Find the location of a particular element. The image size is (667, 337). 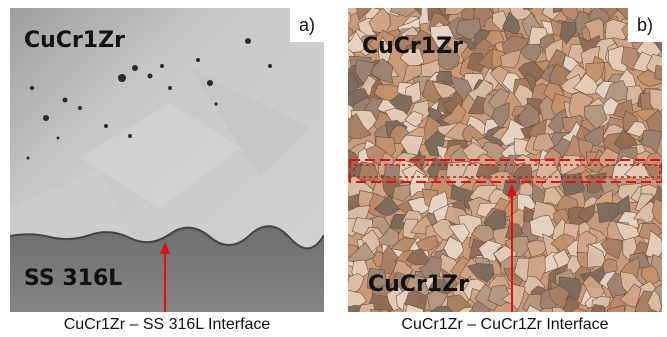

caption-b: CuCr1Zr – CuCr1Zr Interface is located at coordinates (505, 324).